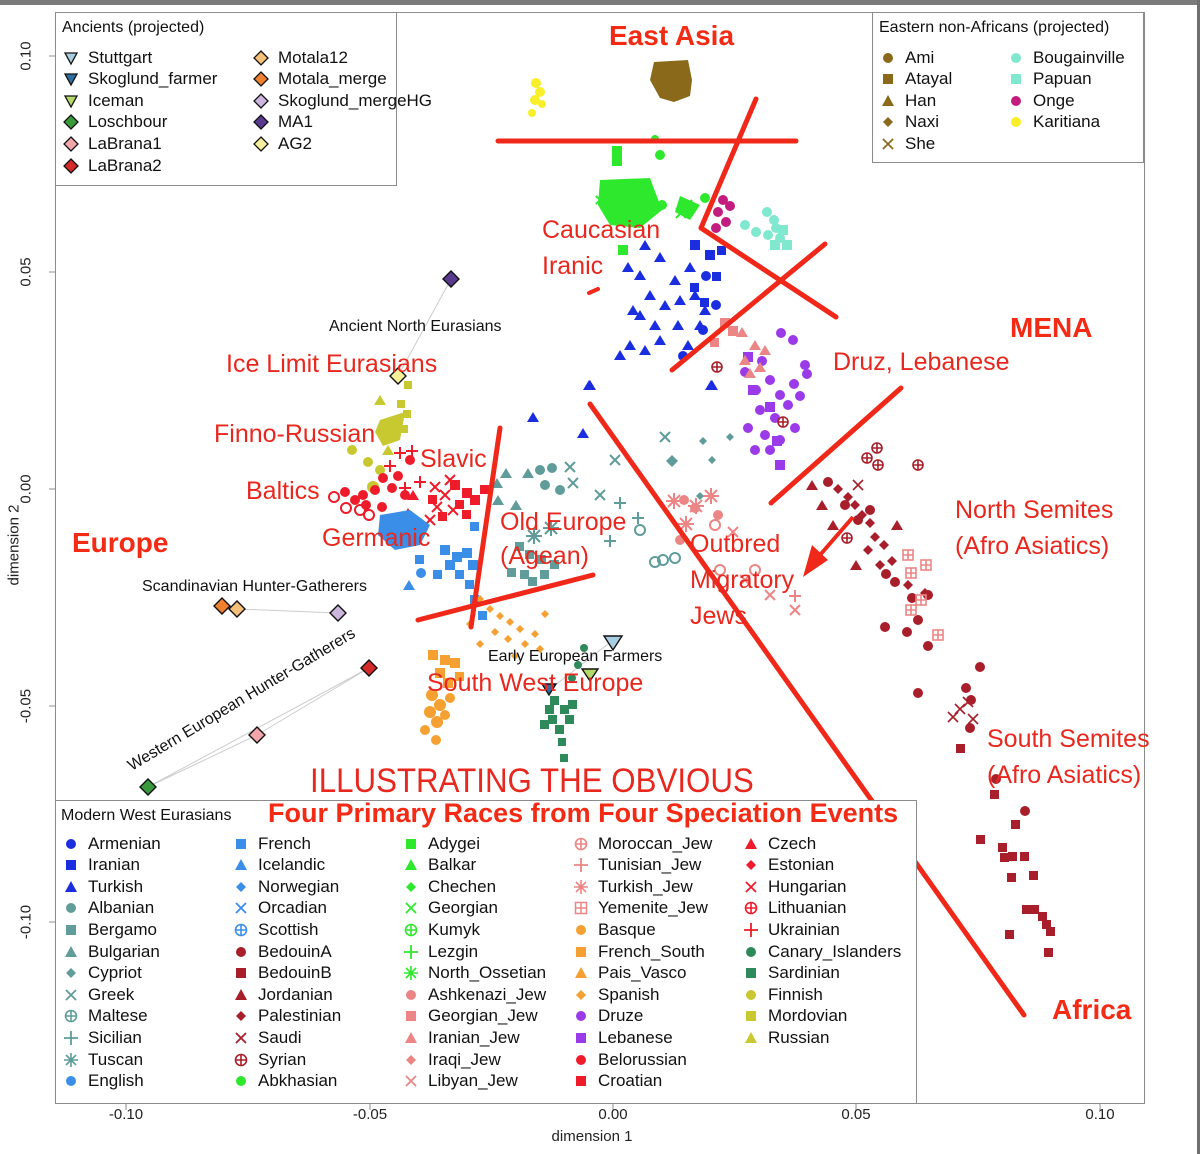 The image size is (1200, 1154). I want to click on legend-item: Skoglund_farmer, so click(138, 79).